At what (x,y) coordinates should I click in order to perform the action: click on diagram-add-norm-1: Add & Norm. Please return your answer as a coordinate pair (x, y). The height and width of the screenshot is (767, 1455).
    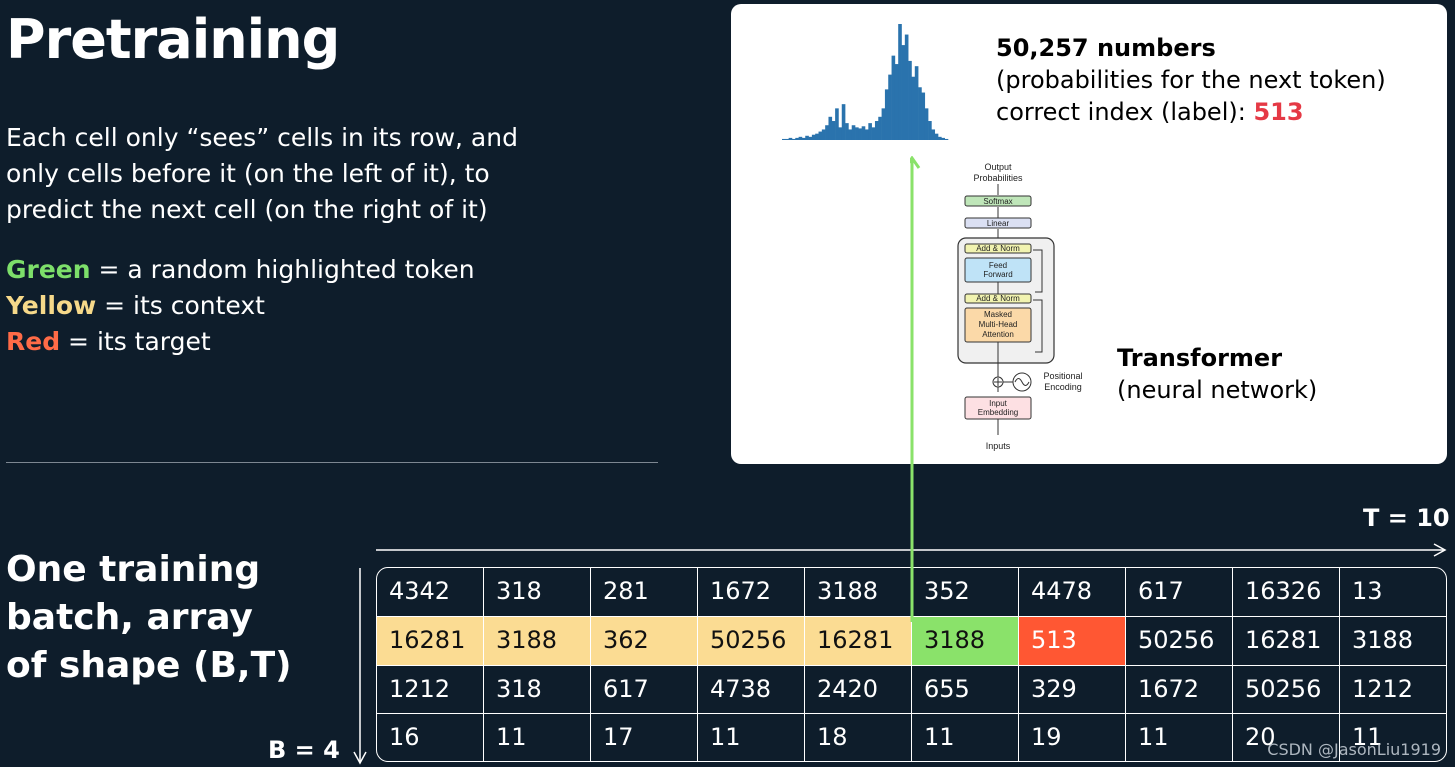
    Looking at the image, I should click on (998, 248).